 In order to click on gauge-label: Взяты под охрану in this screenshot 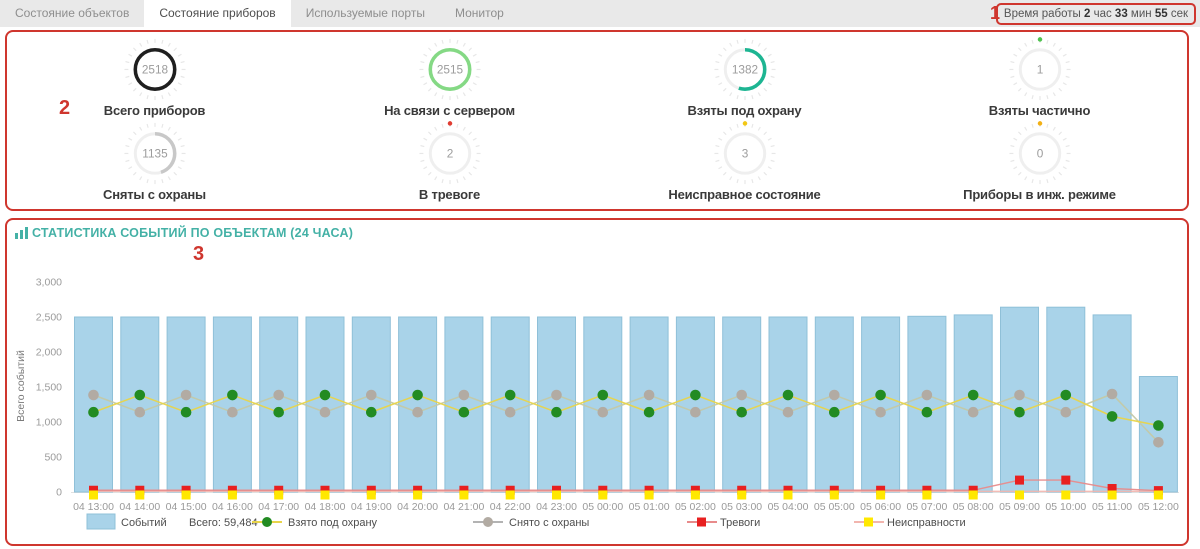, I will do `click(744, 110)`.